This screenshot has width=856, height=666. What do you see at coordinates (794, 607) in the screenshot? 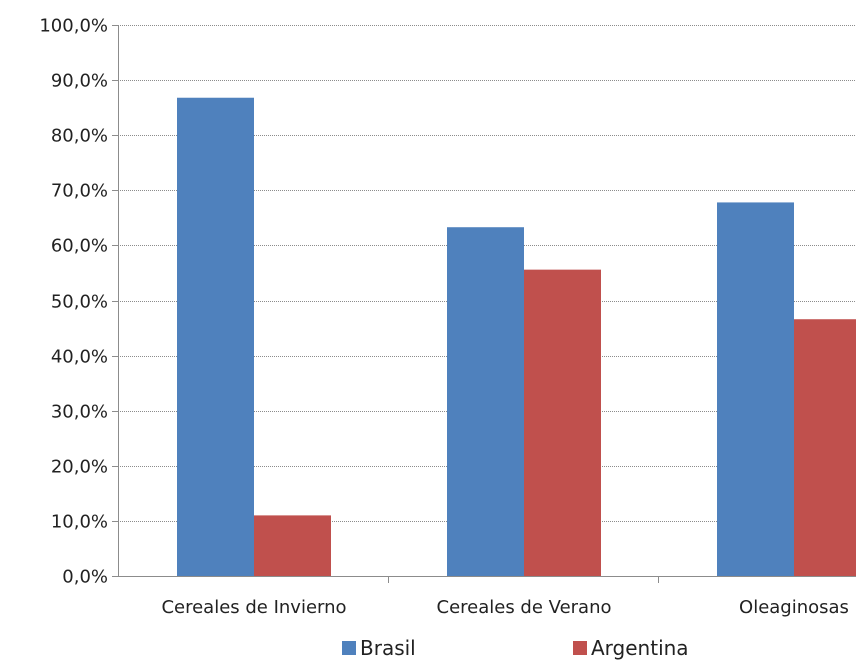
I see `x-tick-label: Oleaginosas` at bounding box center [794, 607].